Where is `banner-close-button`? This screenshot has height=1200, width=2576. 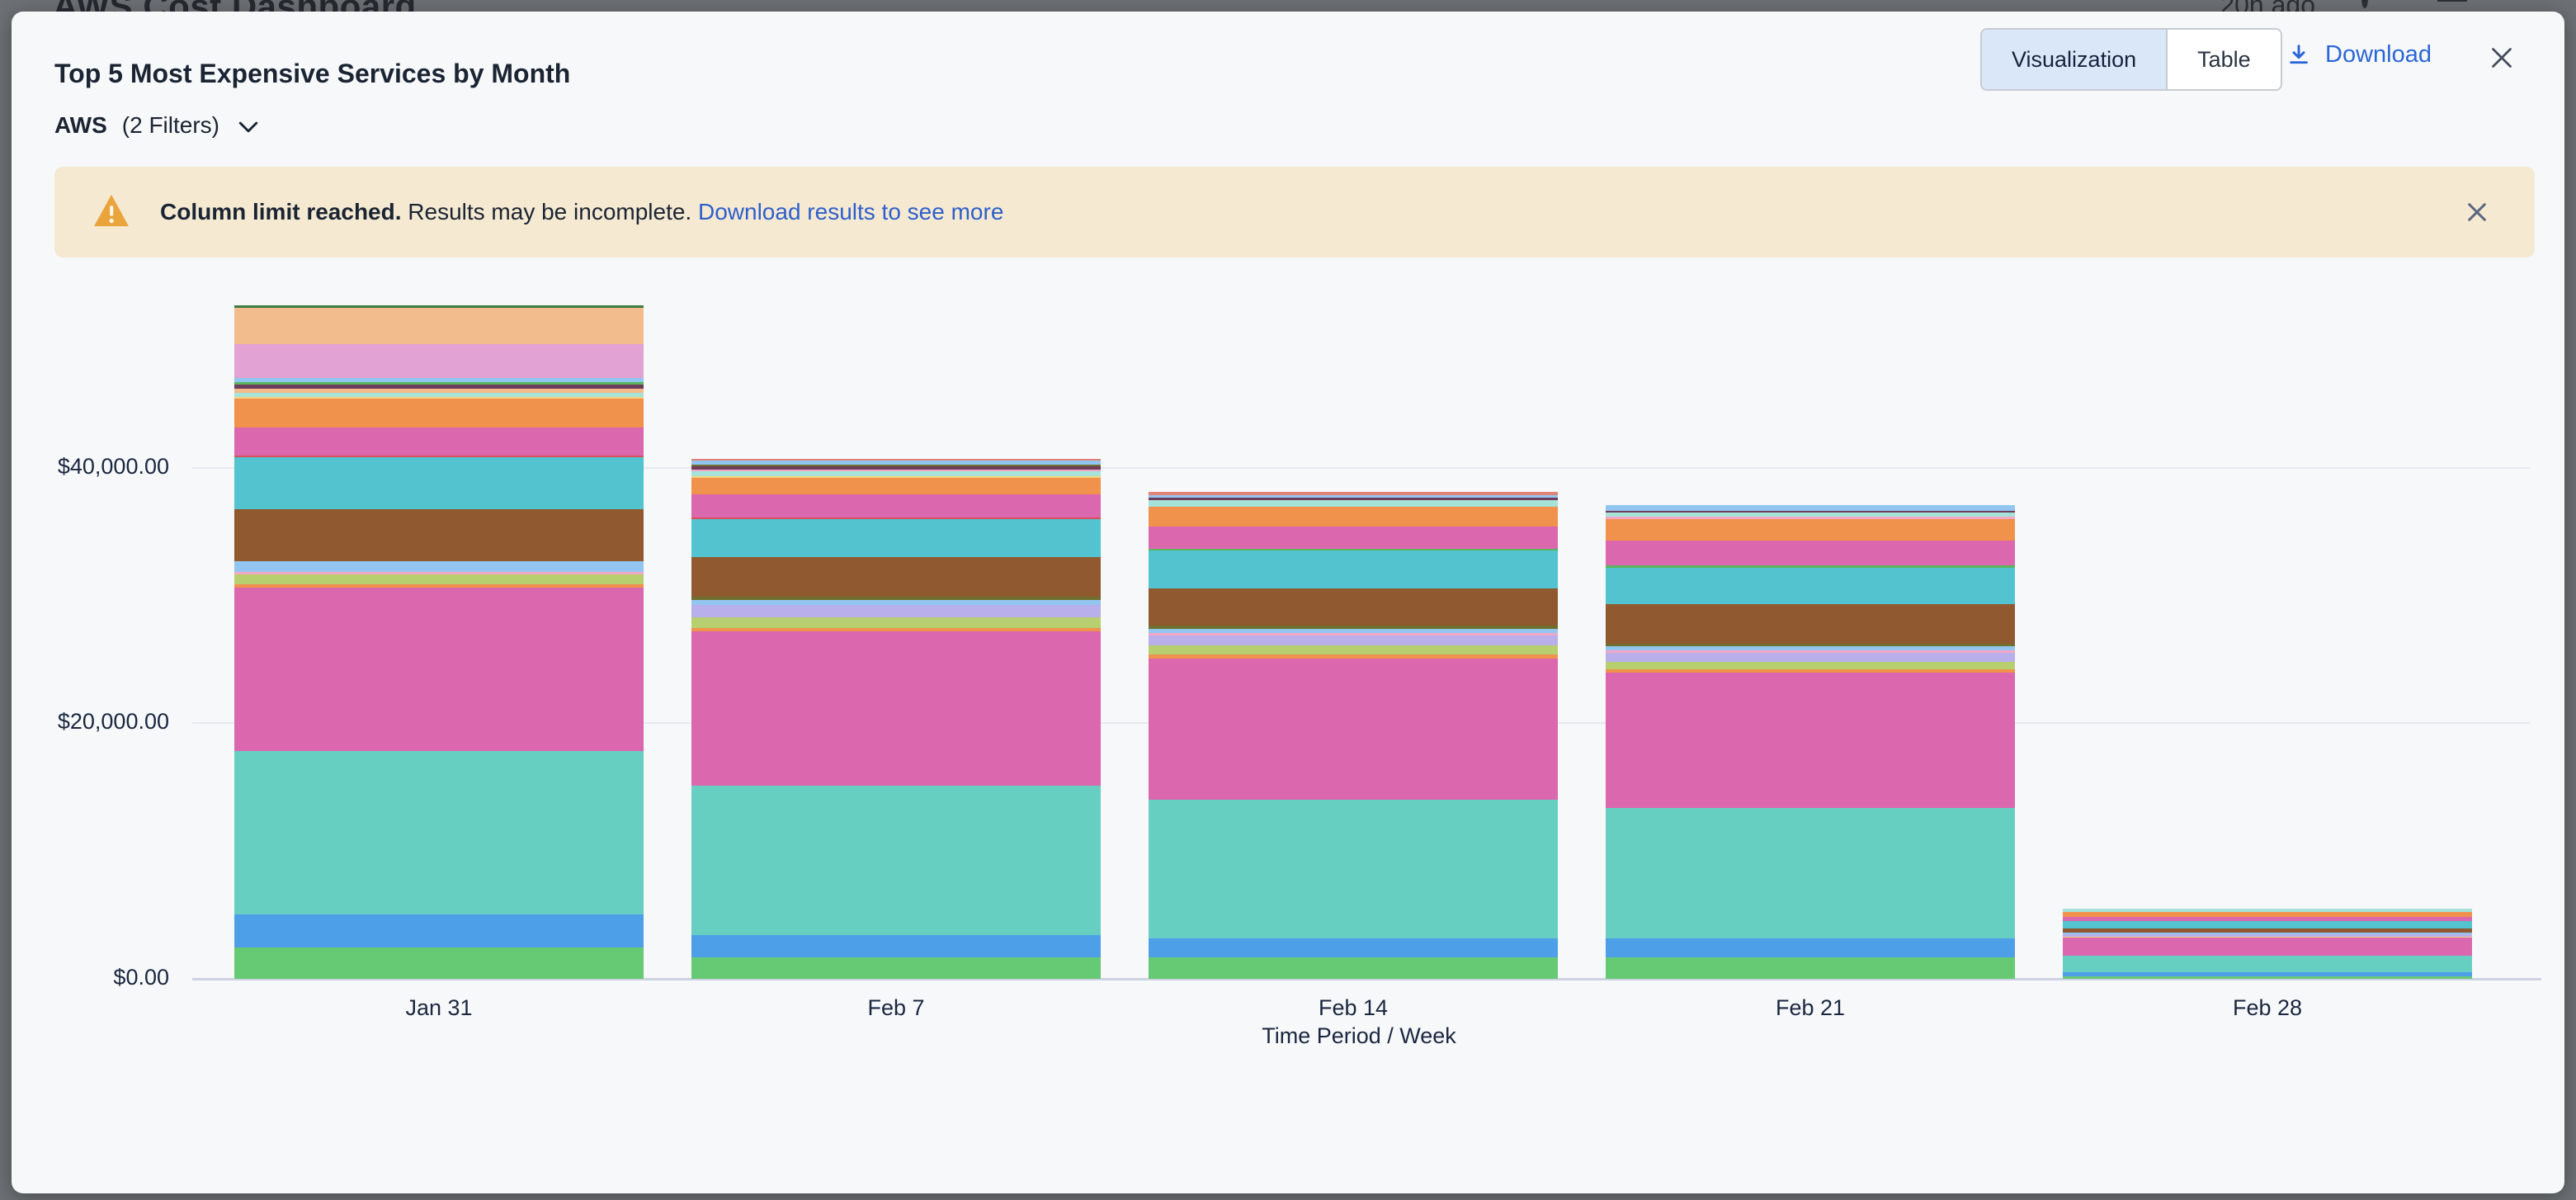 banner-close-button is located at coordinates (2477, 212).